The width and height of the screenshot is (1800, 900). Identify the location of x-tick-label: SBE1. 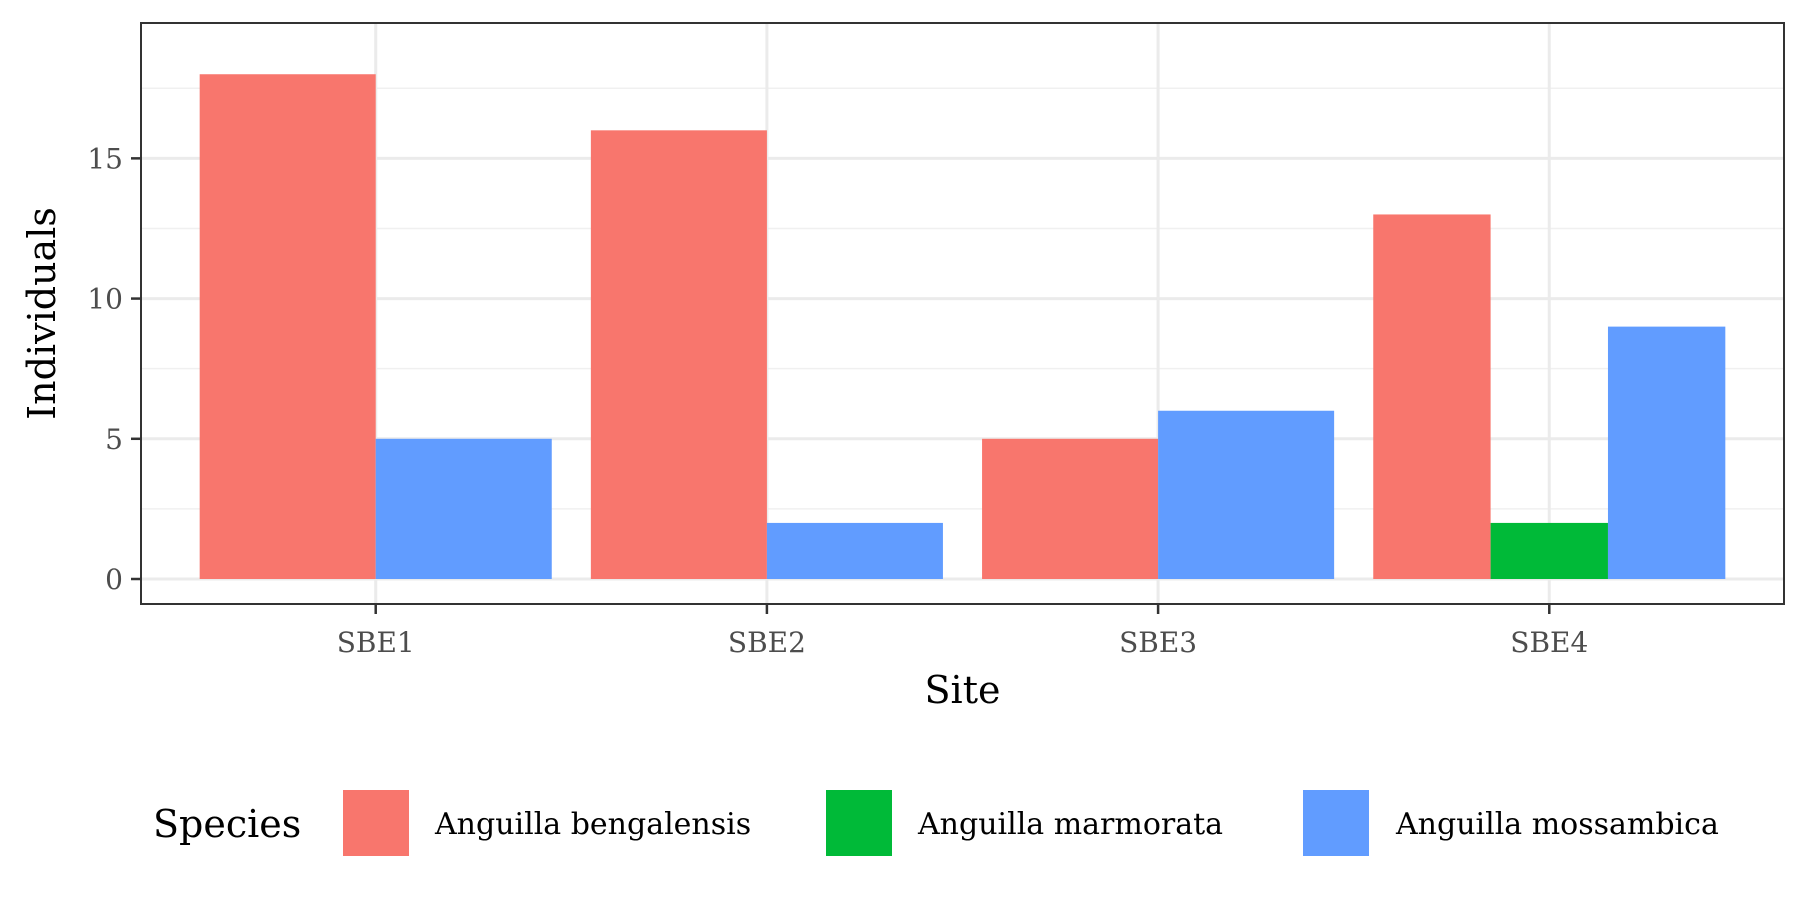
(376, 642).